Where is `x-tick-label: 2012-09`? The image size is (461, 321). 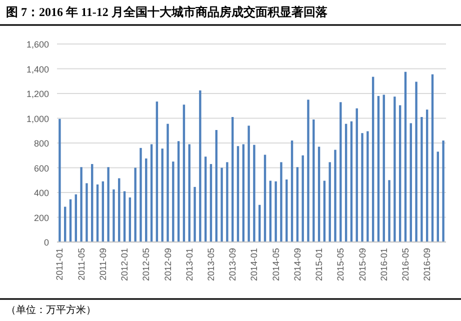 x-tick-label: 2012-09 is located at coordinates (167, 265).